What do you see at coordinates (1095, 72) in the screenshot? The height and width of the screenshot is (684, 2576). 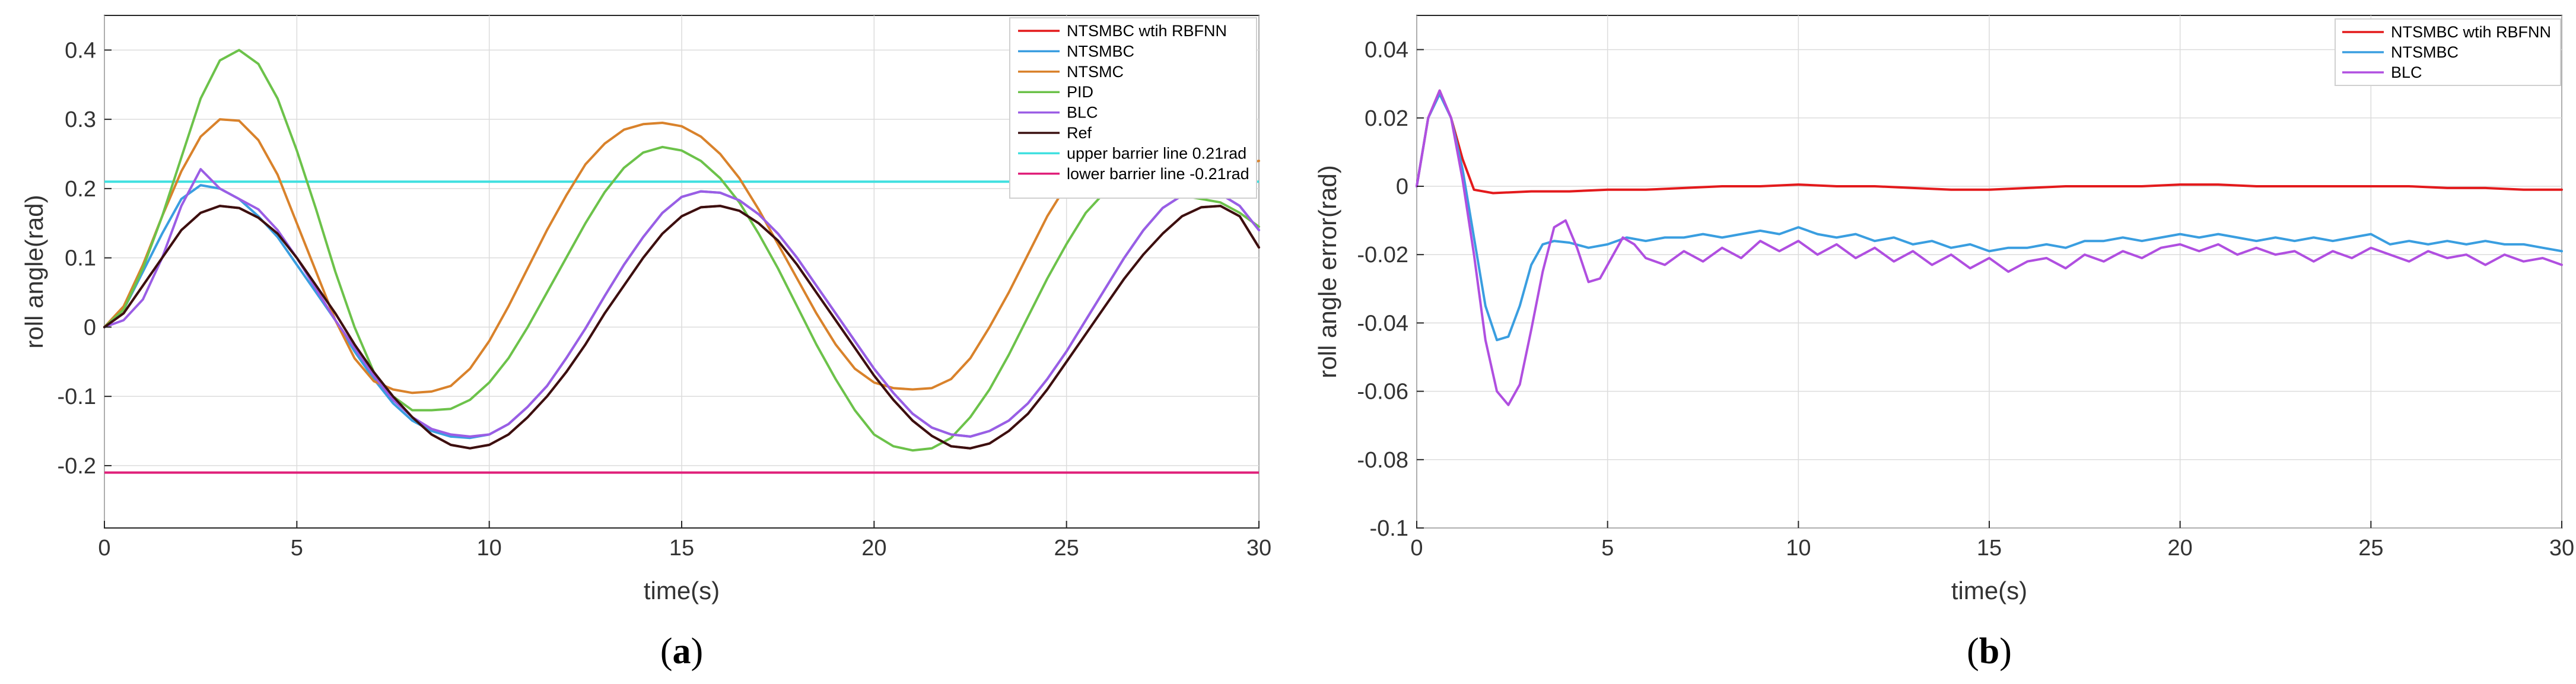 I see `chart-a-legend-label: NTSMC` at bounding box center [1095, 72].